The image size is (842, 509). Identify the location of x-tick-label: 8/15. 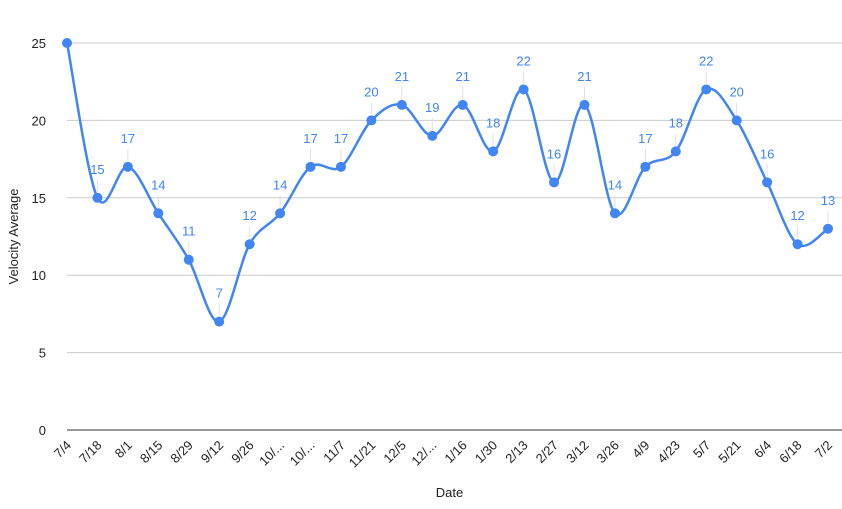
(151, 452).